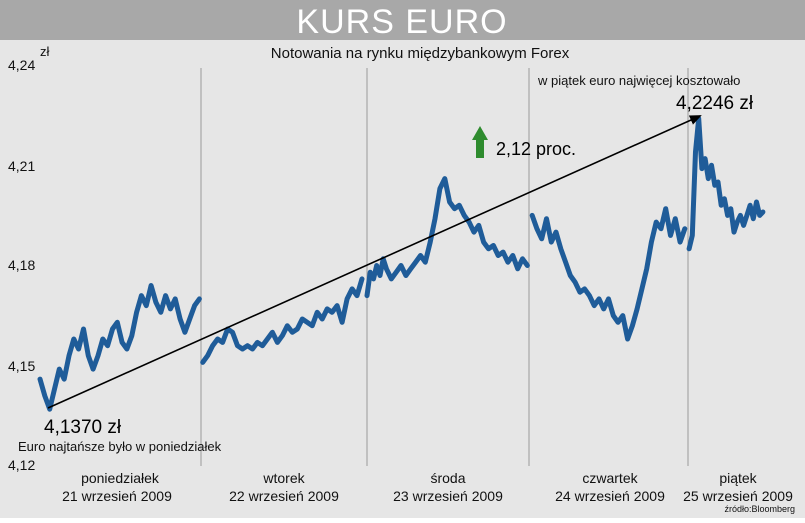 This screenshot has height=523, width=805. I want to click on day-name-label: środa, so click(447, 478).